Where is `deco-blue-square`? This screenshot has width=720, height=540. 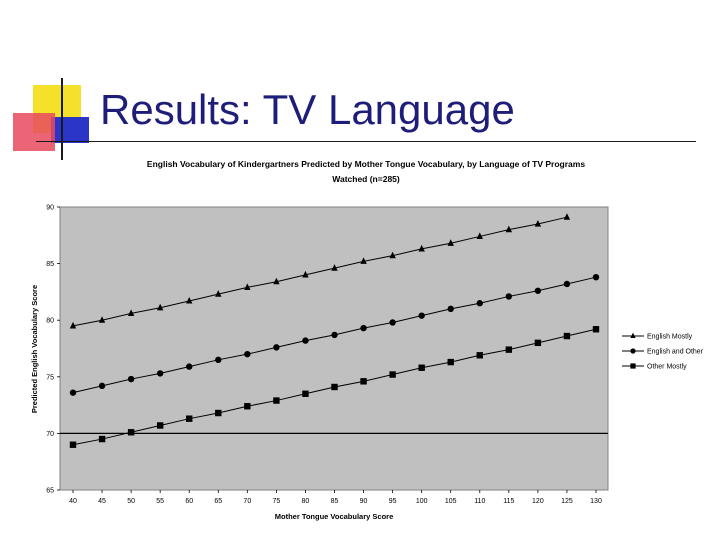
deco-blue-square is located at coordinates (70, 130).